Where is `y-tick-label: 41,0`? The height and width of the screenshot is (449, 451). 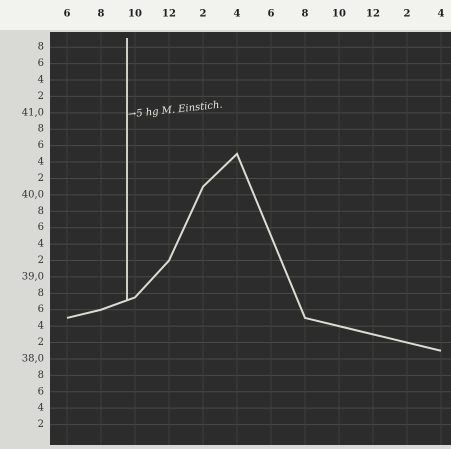
y-tick-label: 41,0 is located at coordinates (33, 112).